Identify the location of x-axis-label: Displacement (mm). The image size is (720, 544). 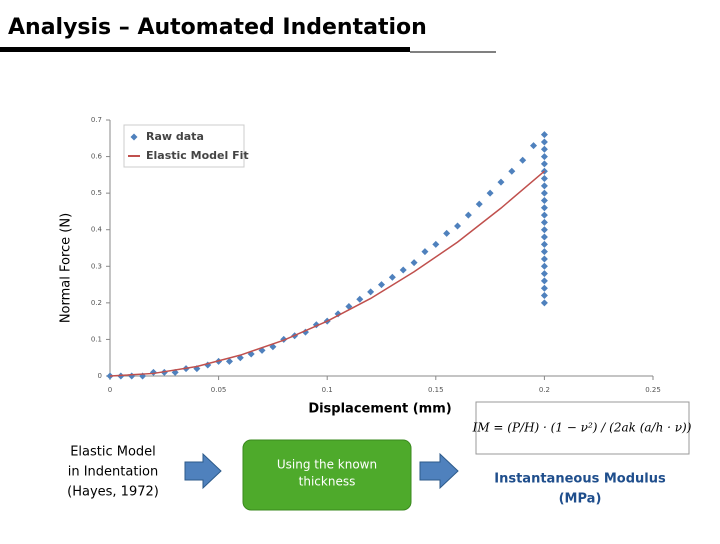
(379, 409).